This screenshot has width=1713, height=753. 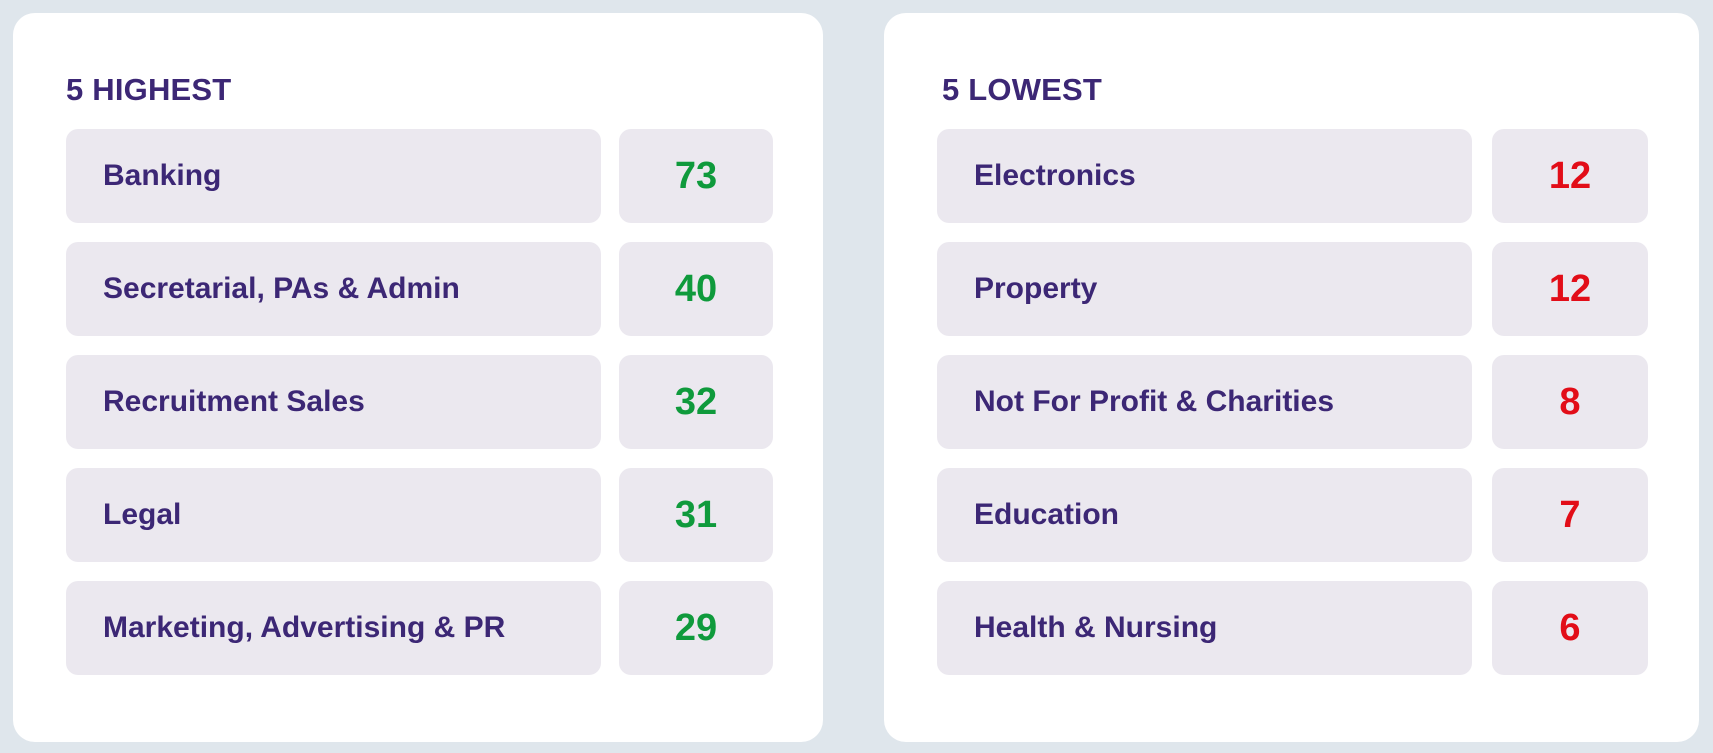 What do you see at coordinates (696, 402) in the screenshot?
I see `sector-value: 32` at bounding box center [696, 402].